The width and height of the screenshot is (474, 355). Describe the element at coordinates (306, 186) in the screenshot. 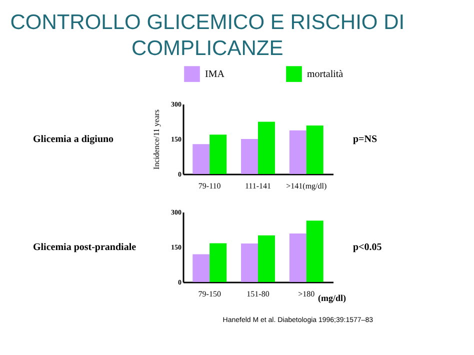

I see `x-tick-label: >141(mg/dl)` at that location.